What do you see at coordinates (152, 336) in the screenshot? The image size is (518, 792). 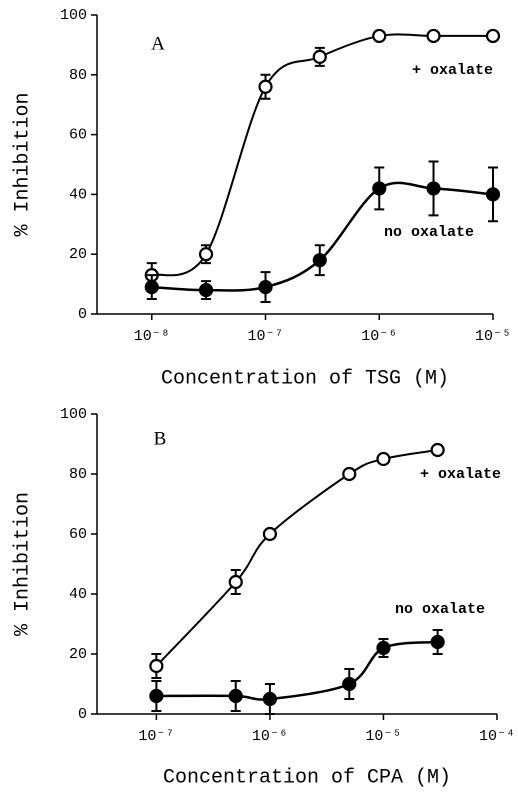 I see `x-tick-label: 10⁻⁸` at bounding box center [152, 336].